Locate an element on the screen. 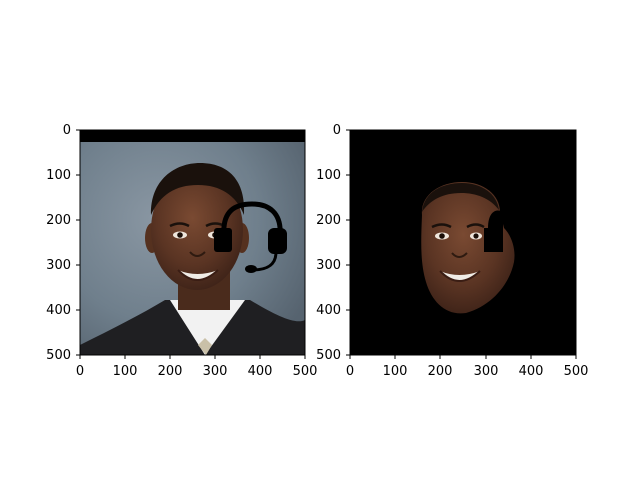 The image size is (640, 480). left-x-tick-labels: 0 100 200 300 400 500 is located at coordinates (197, 371).